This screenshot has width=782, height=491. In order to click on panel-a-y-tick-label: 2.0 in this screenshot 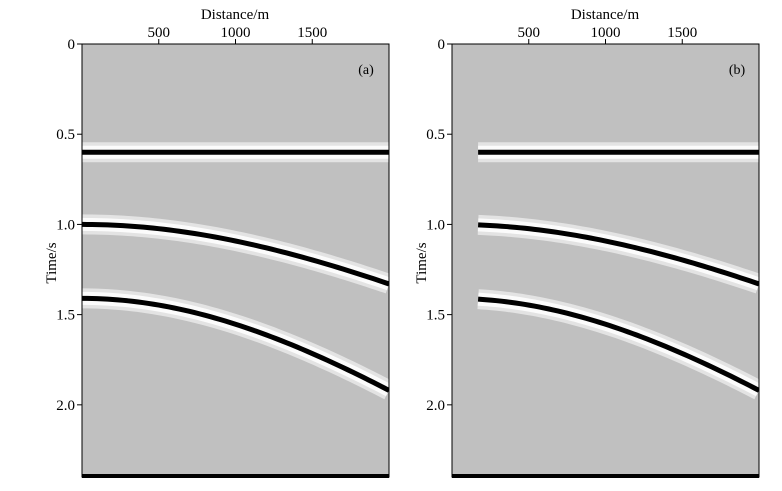, I will do `click(65, 406)`.